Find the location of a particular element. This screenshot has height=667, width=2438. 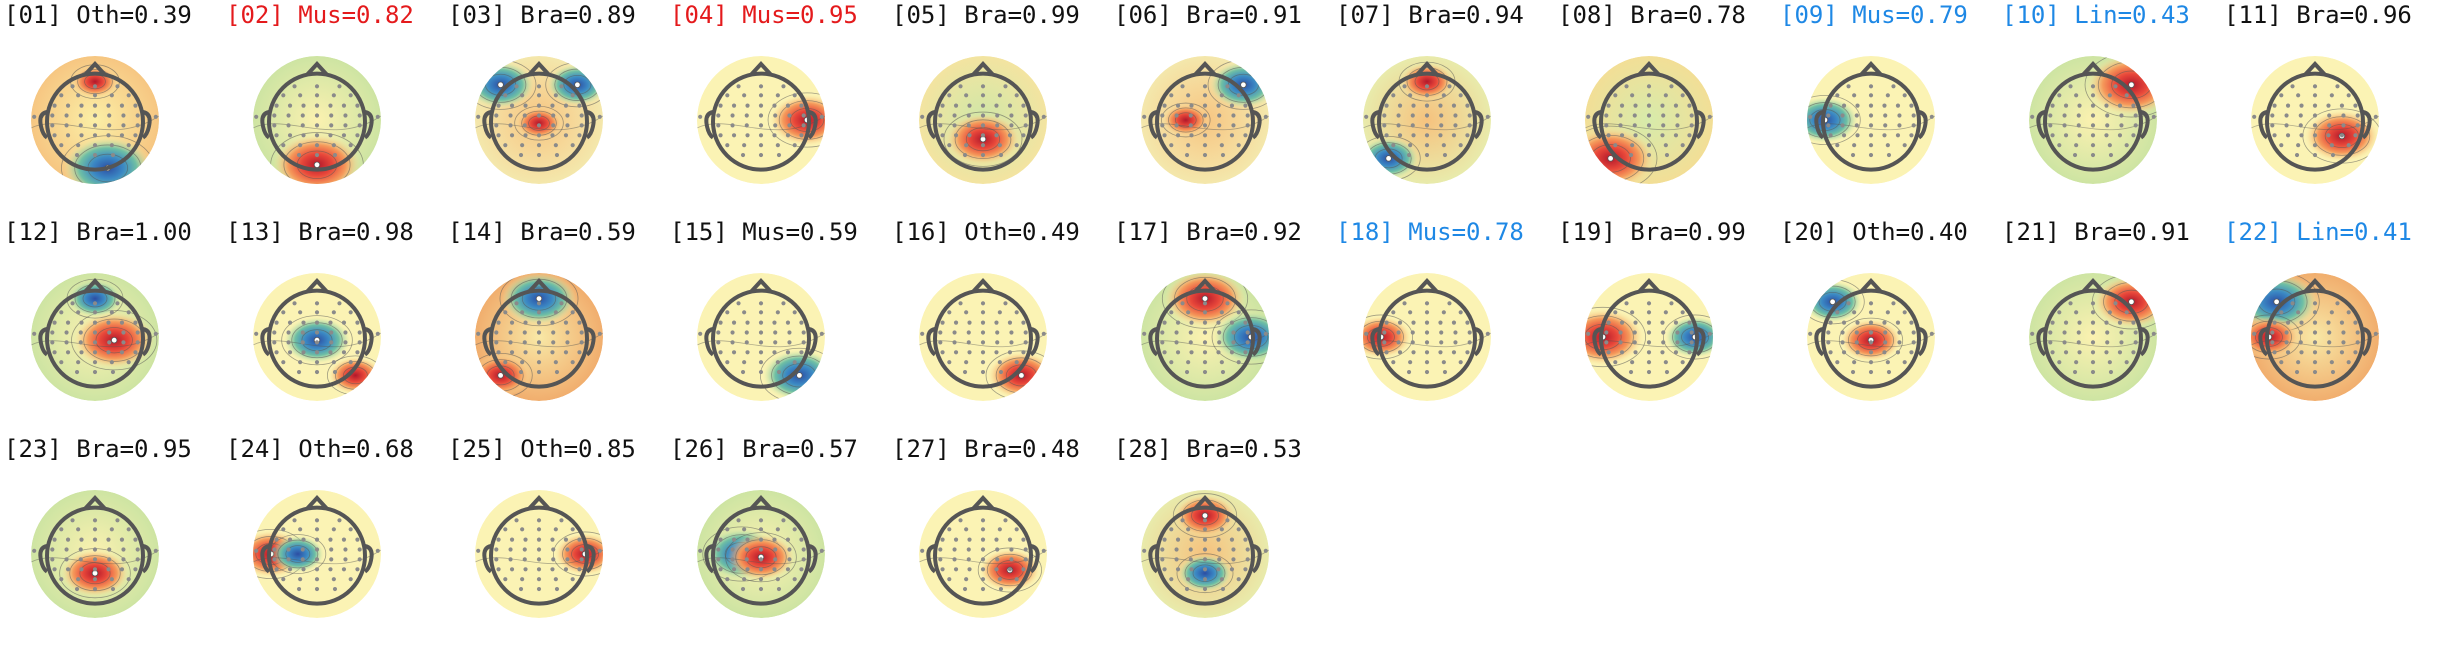

component-panel: [12] Bra=1.00 is located at coordinates (104, 319).